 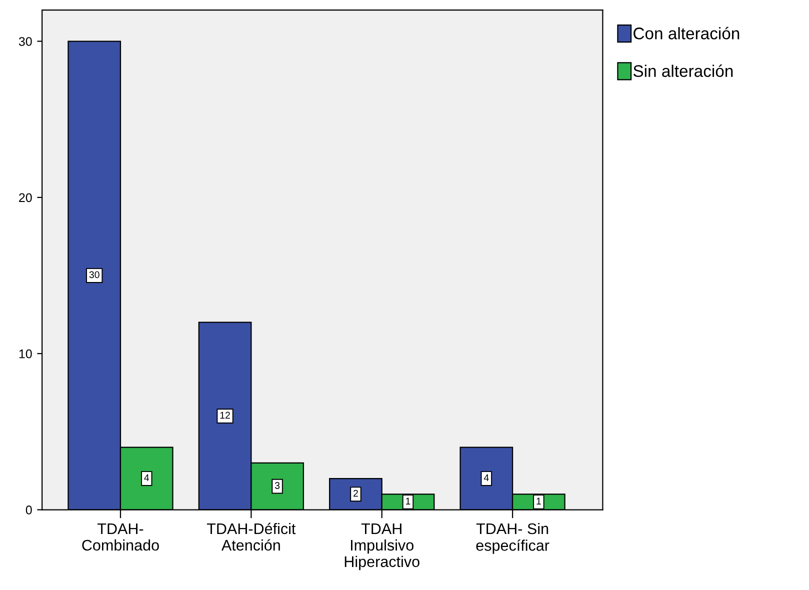 What do you see at coordinates (687, 33) in the screenshot?
I see `legend-label: Con alteración` at bounding box center [687, 33].